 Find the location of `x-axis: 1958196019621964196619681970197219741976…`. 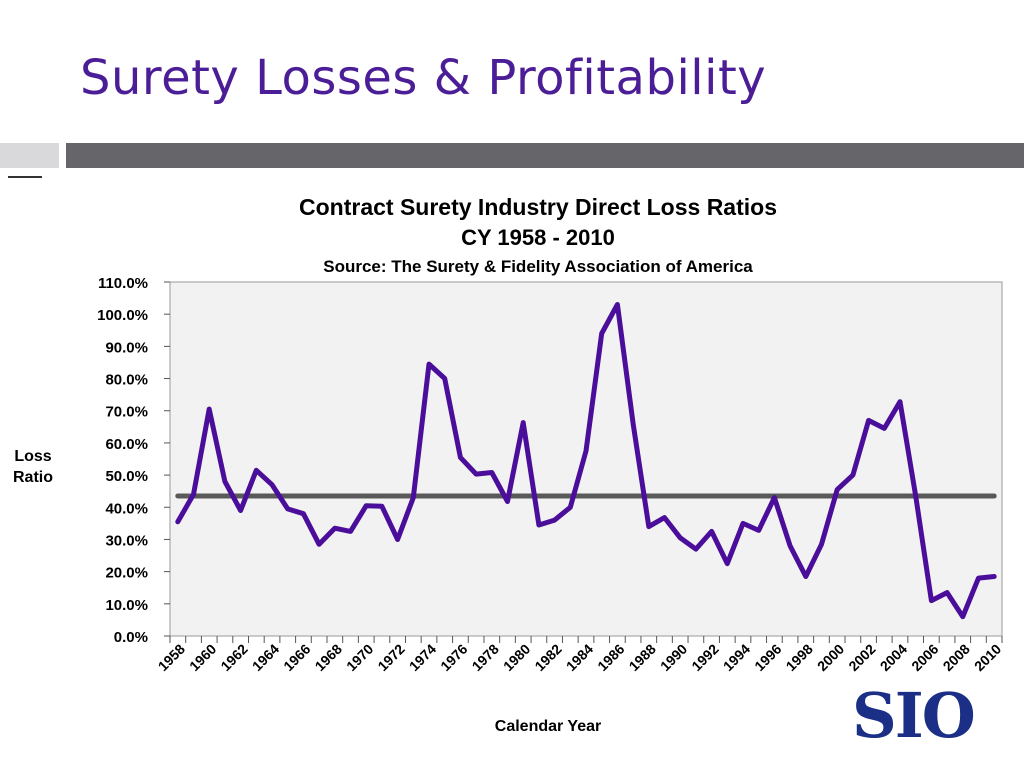

x-axis: 1958196019621964196619681970197219741976… is located at coordinates (579, 655).